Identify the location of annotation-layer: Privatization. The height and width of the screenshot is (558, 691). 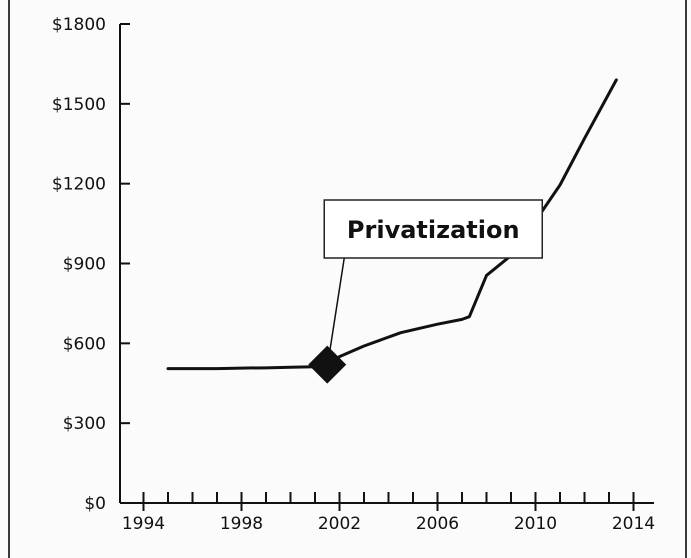
(425, 291).